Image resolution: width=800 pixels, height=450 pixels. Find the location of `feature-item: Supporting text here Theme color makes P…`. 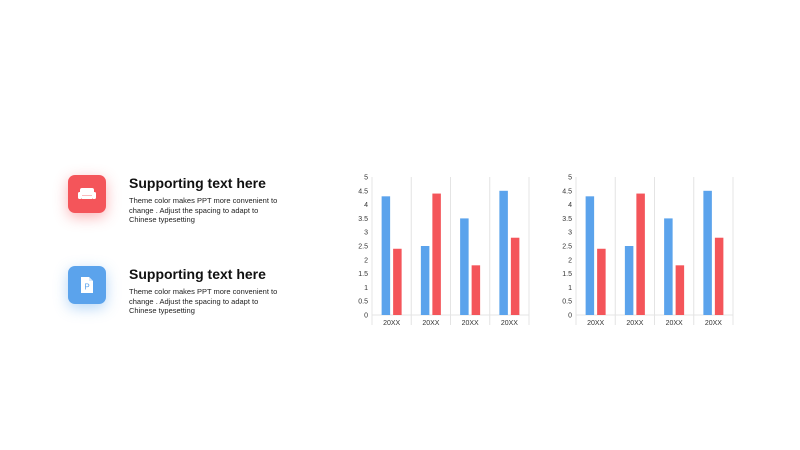

feature-item: Supporting text here Theme color makes P… is located at coordinates (188, 215).